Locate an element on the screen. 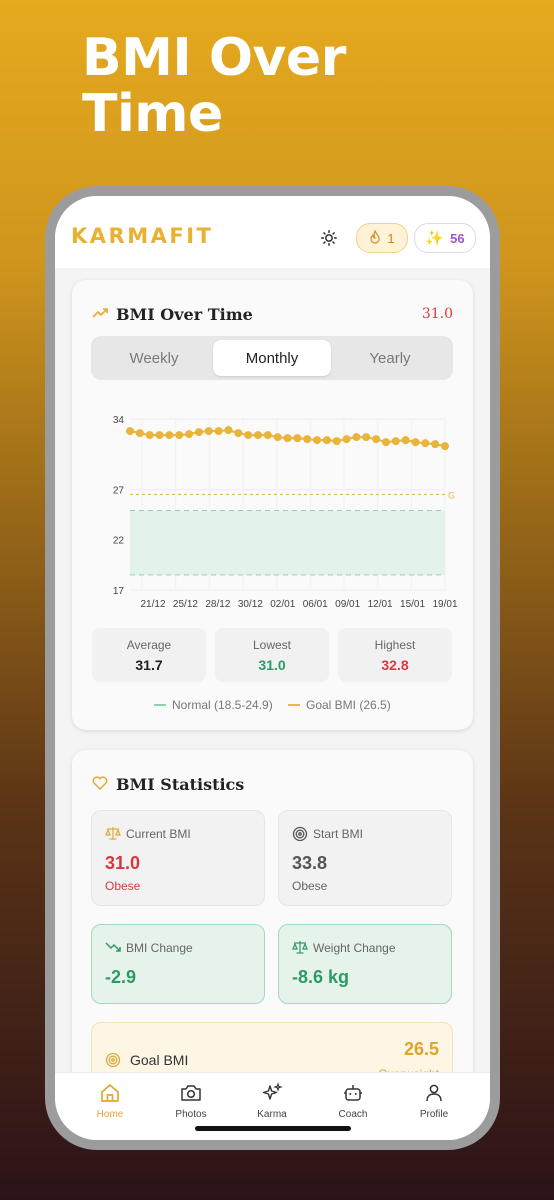  weight-change-value: -8.6 kg is located at coordinates (321, 977).